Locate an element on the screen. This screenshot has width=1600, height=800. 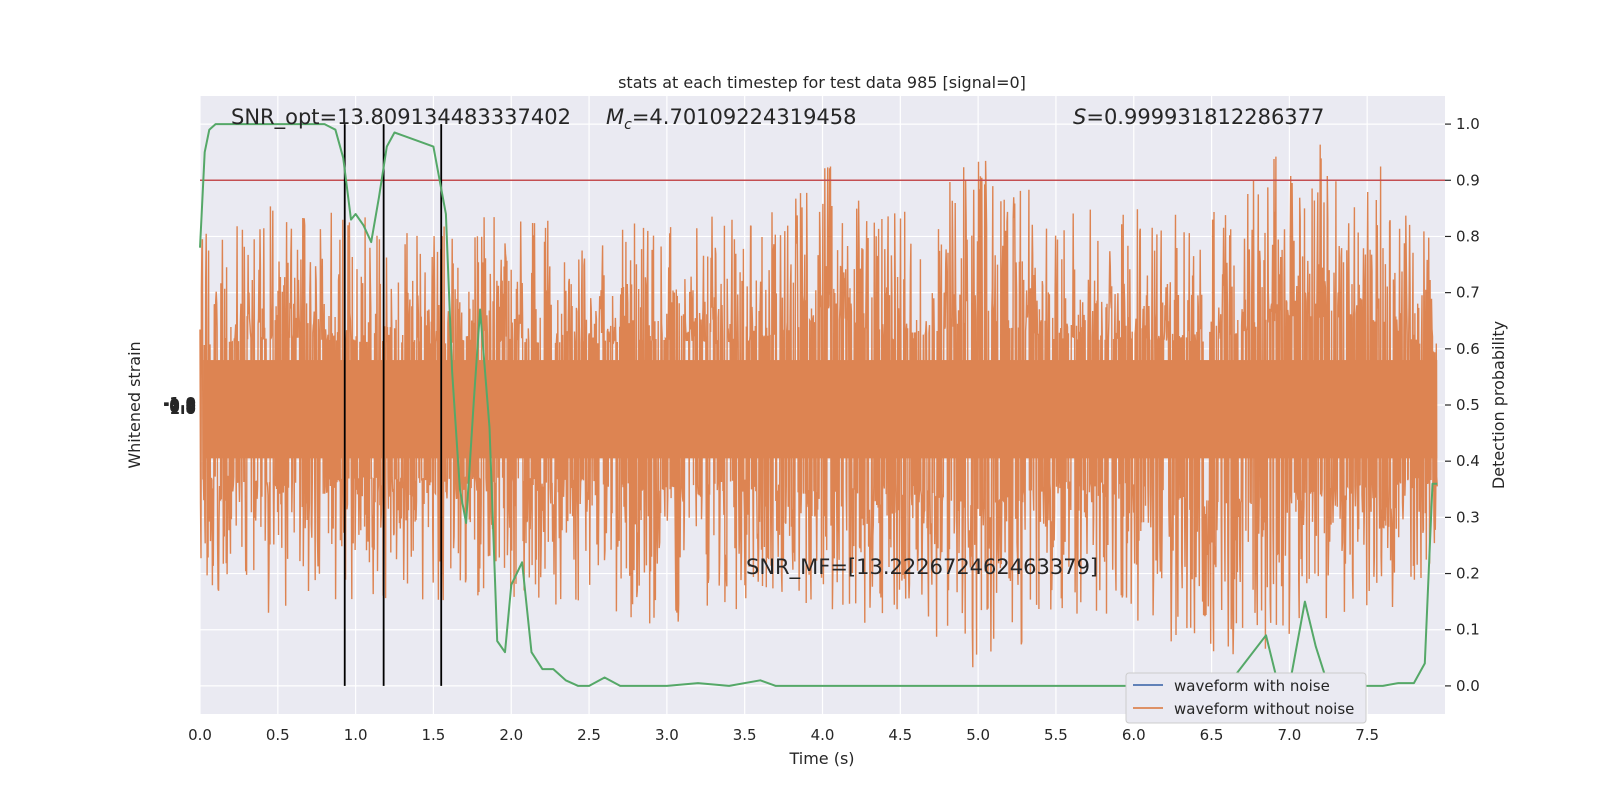
right-axis-ticks: 0.0 0.1 0.2 0.3 0.4 0.5 0.6 0.7 0.8 0.9 1.0 is located at coordinates (1462, 405).